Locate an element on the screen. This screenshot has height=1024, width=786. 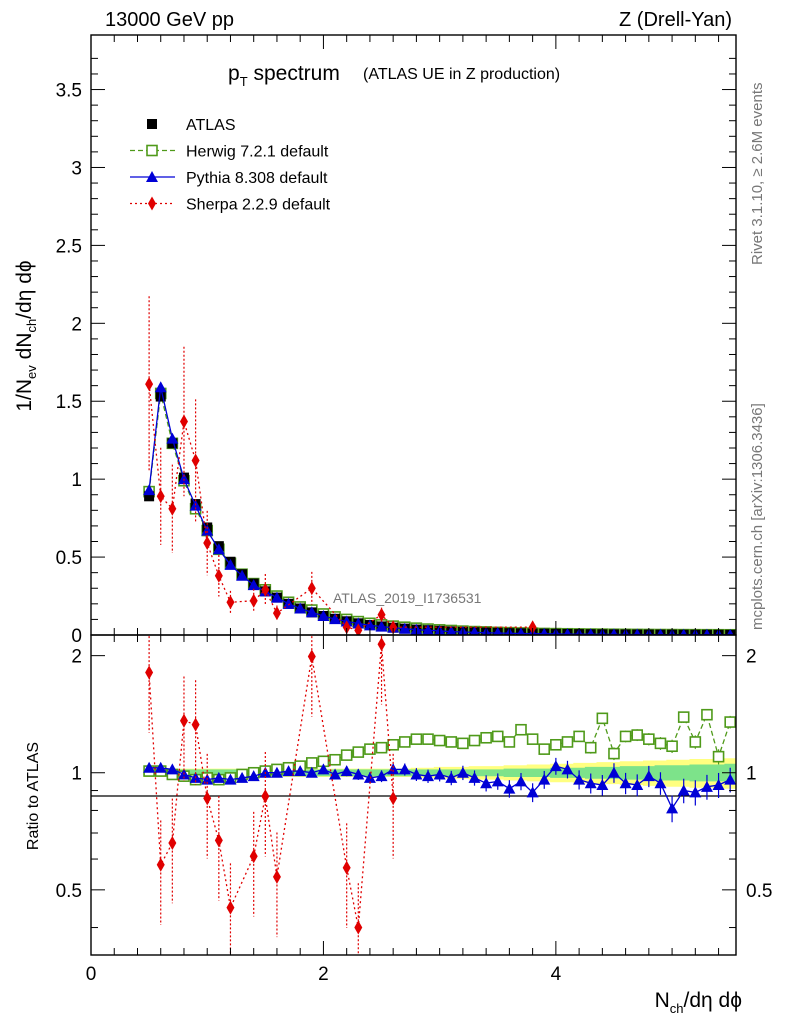
ratio-y-tick-label: 2 is located at coordinates (76, 657).